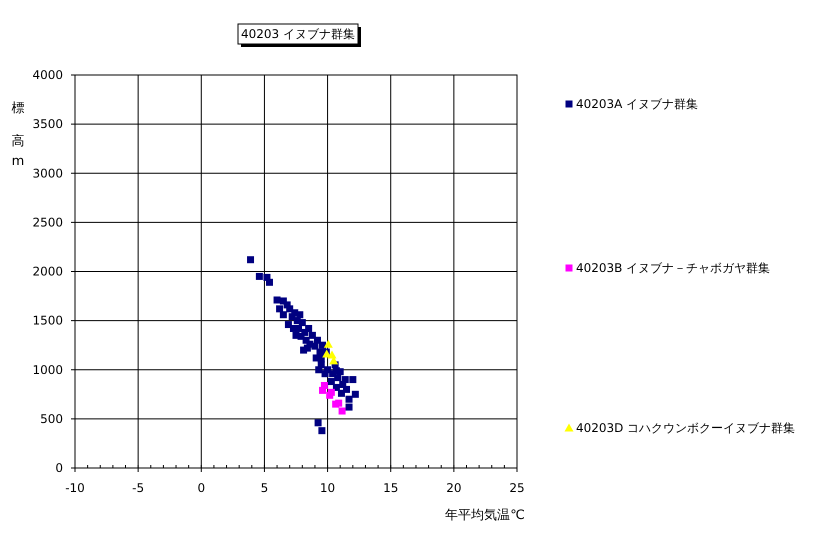 This screenshot has width=816, height=534. I want to click on x-tick-label: -5, so click(138, 488).